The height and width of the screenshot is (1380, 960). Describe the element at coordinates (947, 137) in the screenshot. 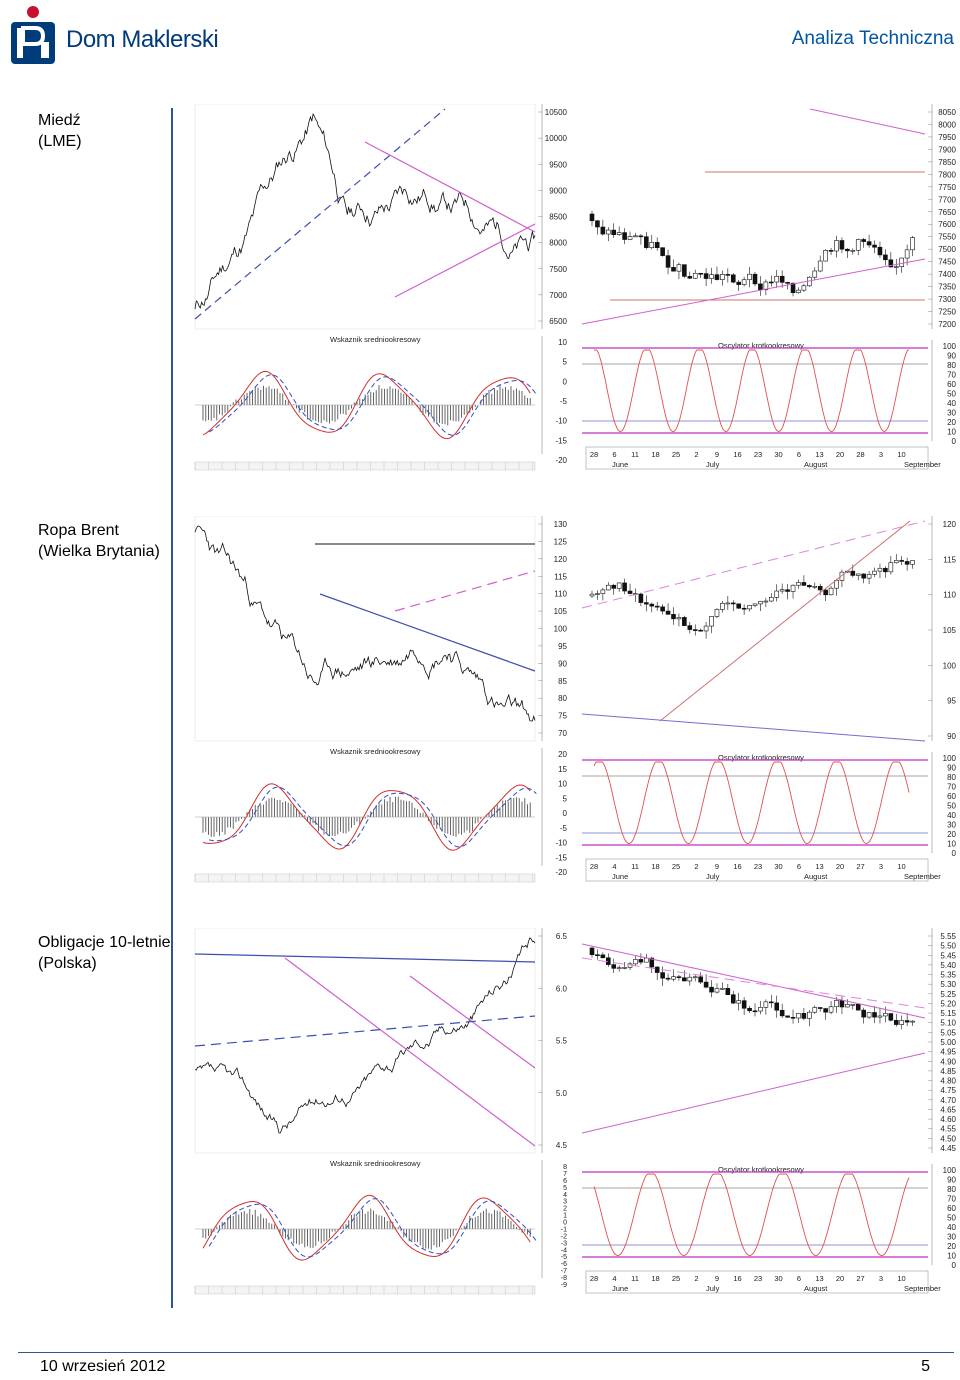

I see `right-axis-label: 7950` at that location.